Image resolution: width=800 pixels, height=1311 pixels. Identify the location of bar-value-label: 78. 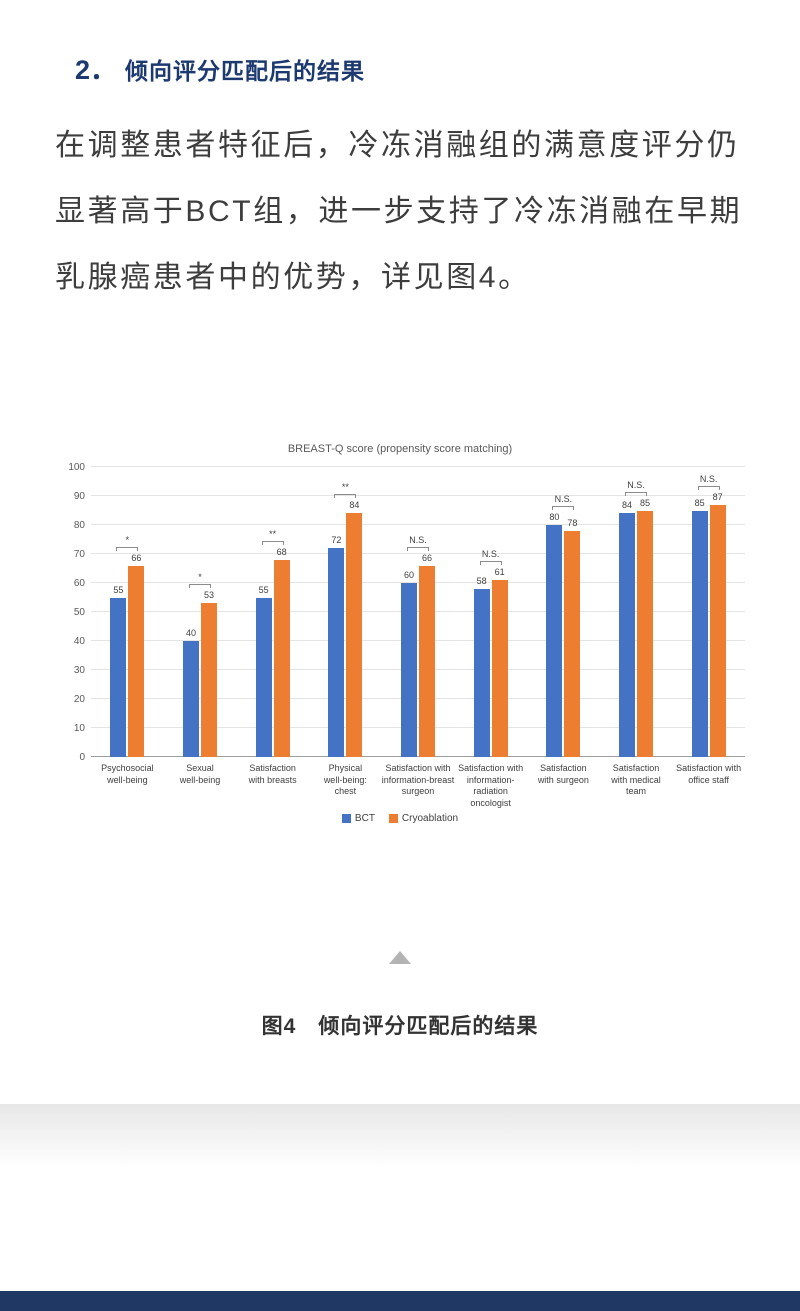
(572, 522).